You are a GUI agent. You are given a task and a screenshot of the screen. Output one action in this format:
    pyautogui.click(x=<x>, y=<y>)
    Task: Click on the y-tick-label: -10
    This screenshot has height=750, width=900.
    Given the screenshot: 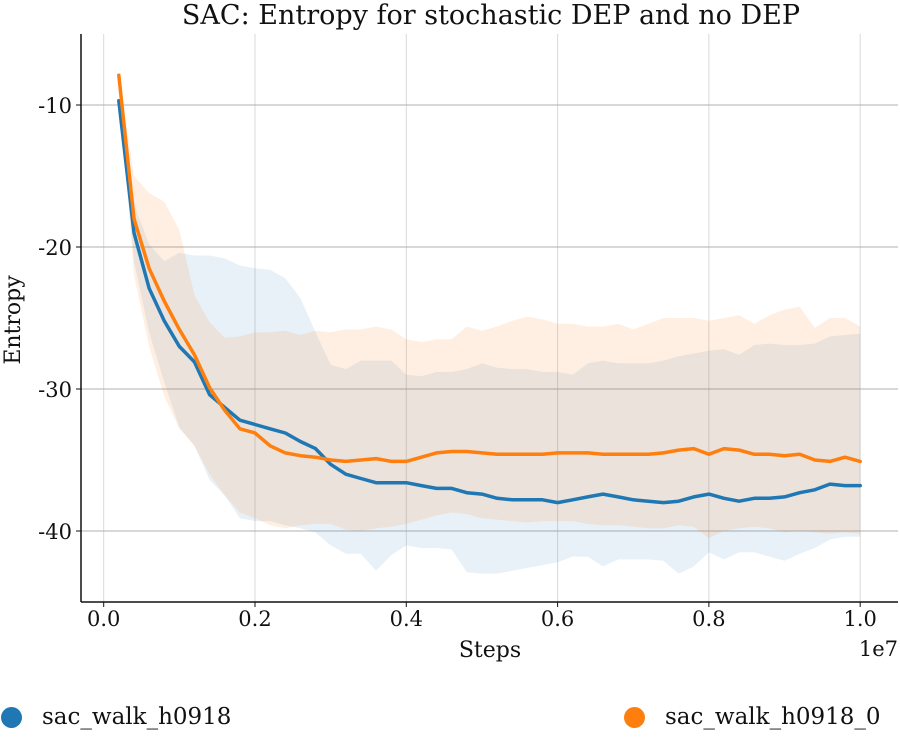 What is the action you would take?
    pyautogui.click(x=55, y=106)
    